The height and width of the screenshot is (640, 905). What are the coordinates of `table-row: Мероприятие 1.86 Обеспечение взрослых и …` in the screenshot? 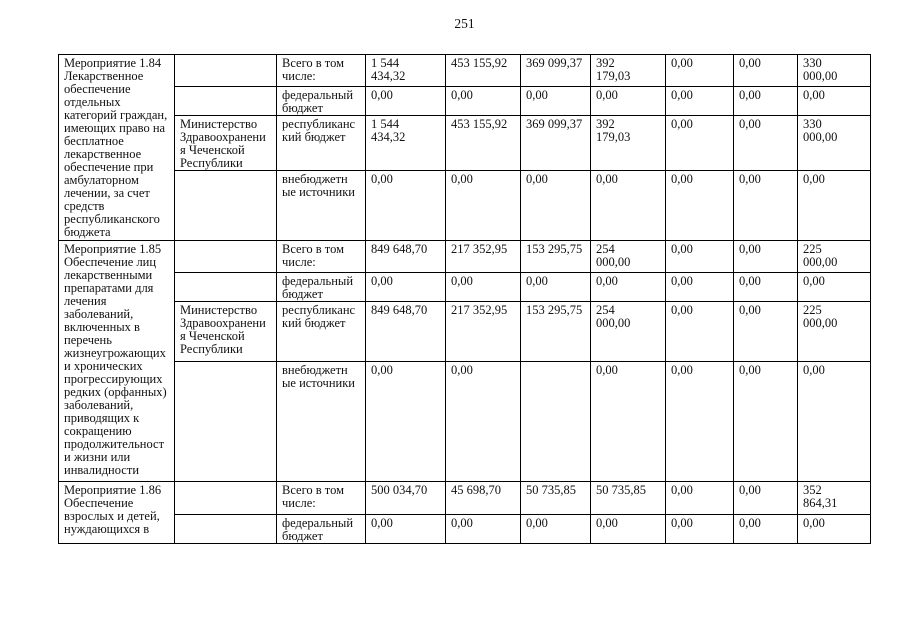 It's located at (464, 512).